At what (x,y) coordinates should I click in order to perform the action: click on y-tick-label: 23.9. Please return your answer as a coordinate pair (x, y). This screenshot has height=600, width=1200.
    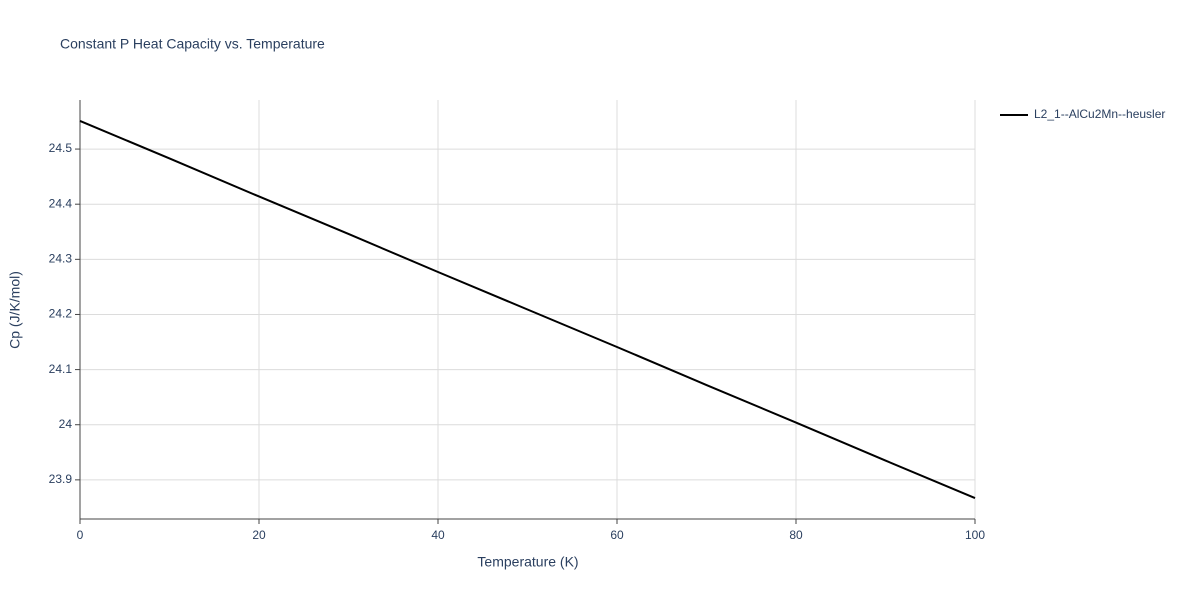
    Looking at the image, I should click on (61, 479).